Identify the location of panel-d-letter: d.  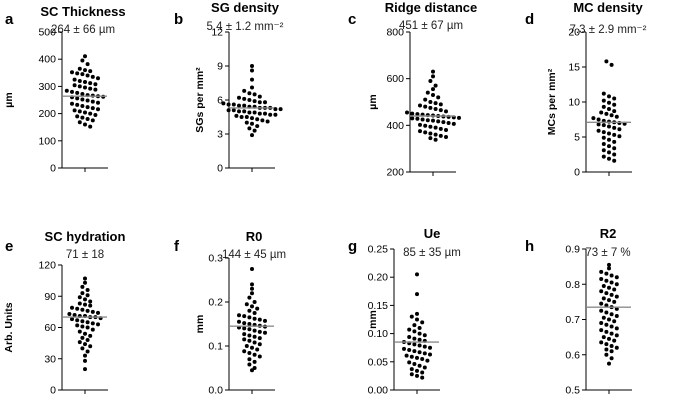
(529, 19).